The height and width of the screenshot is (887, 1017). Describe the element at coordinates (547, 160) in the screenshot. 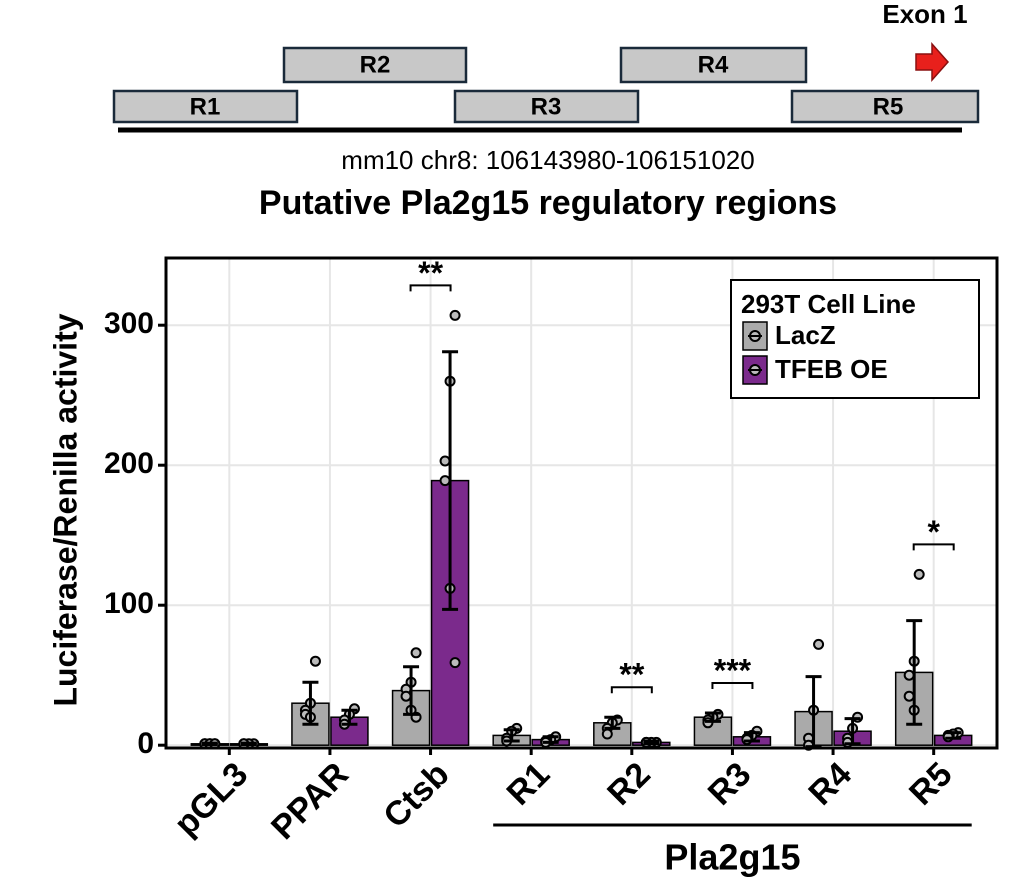

I see `coordinates: mm10 chr8: 106143980-106151020` at that location.